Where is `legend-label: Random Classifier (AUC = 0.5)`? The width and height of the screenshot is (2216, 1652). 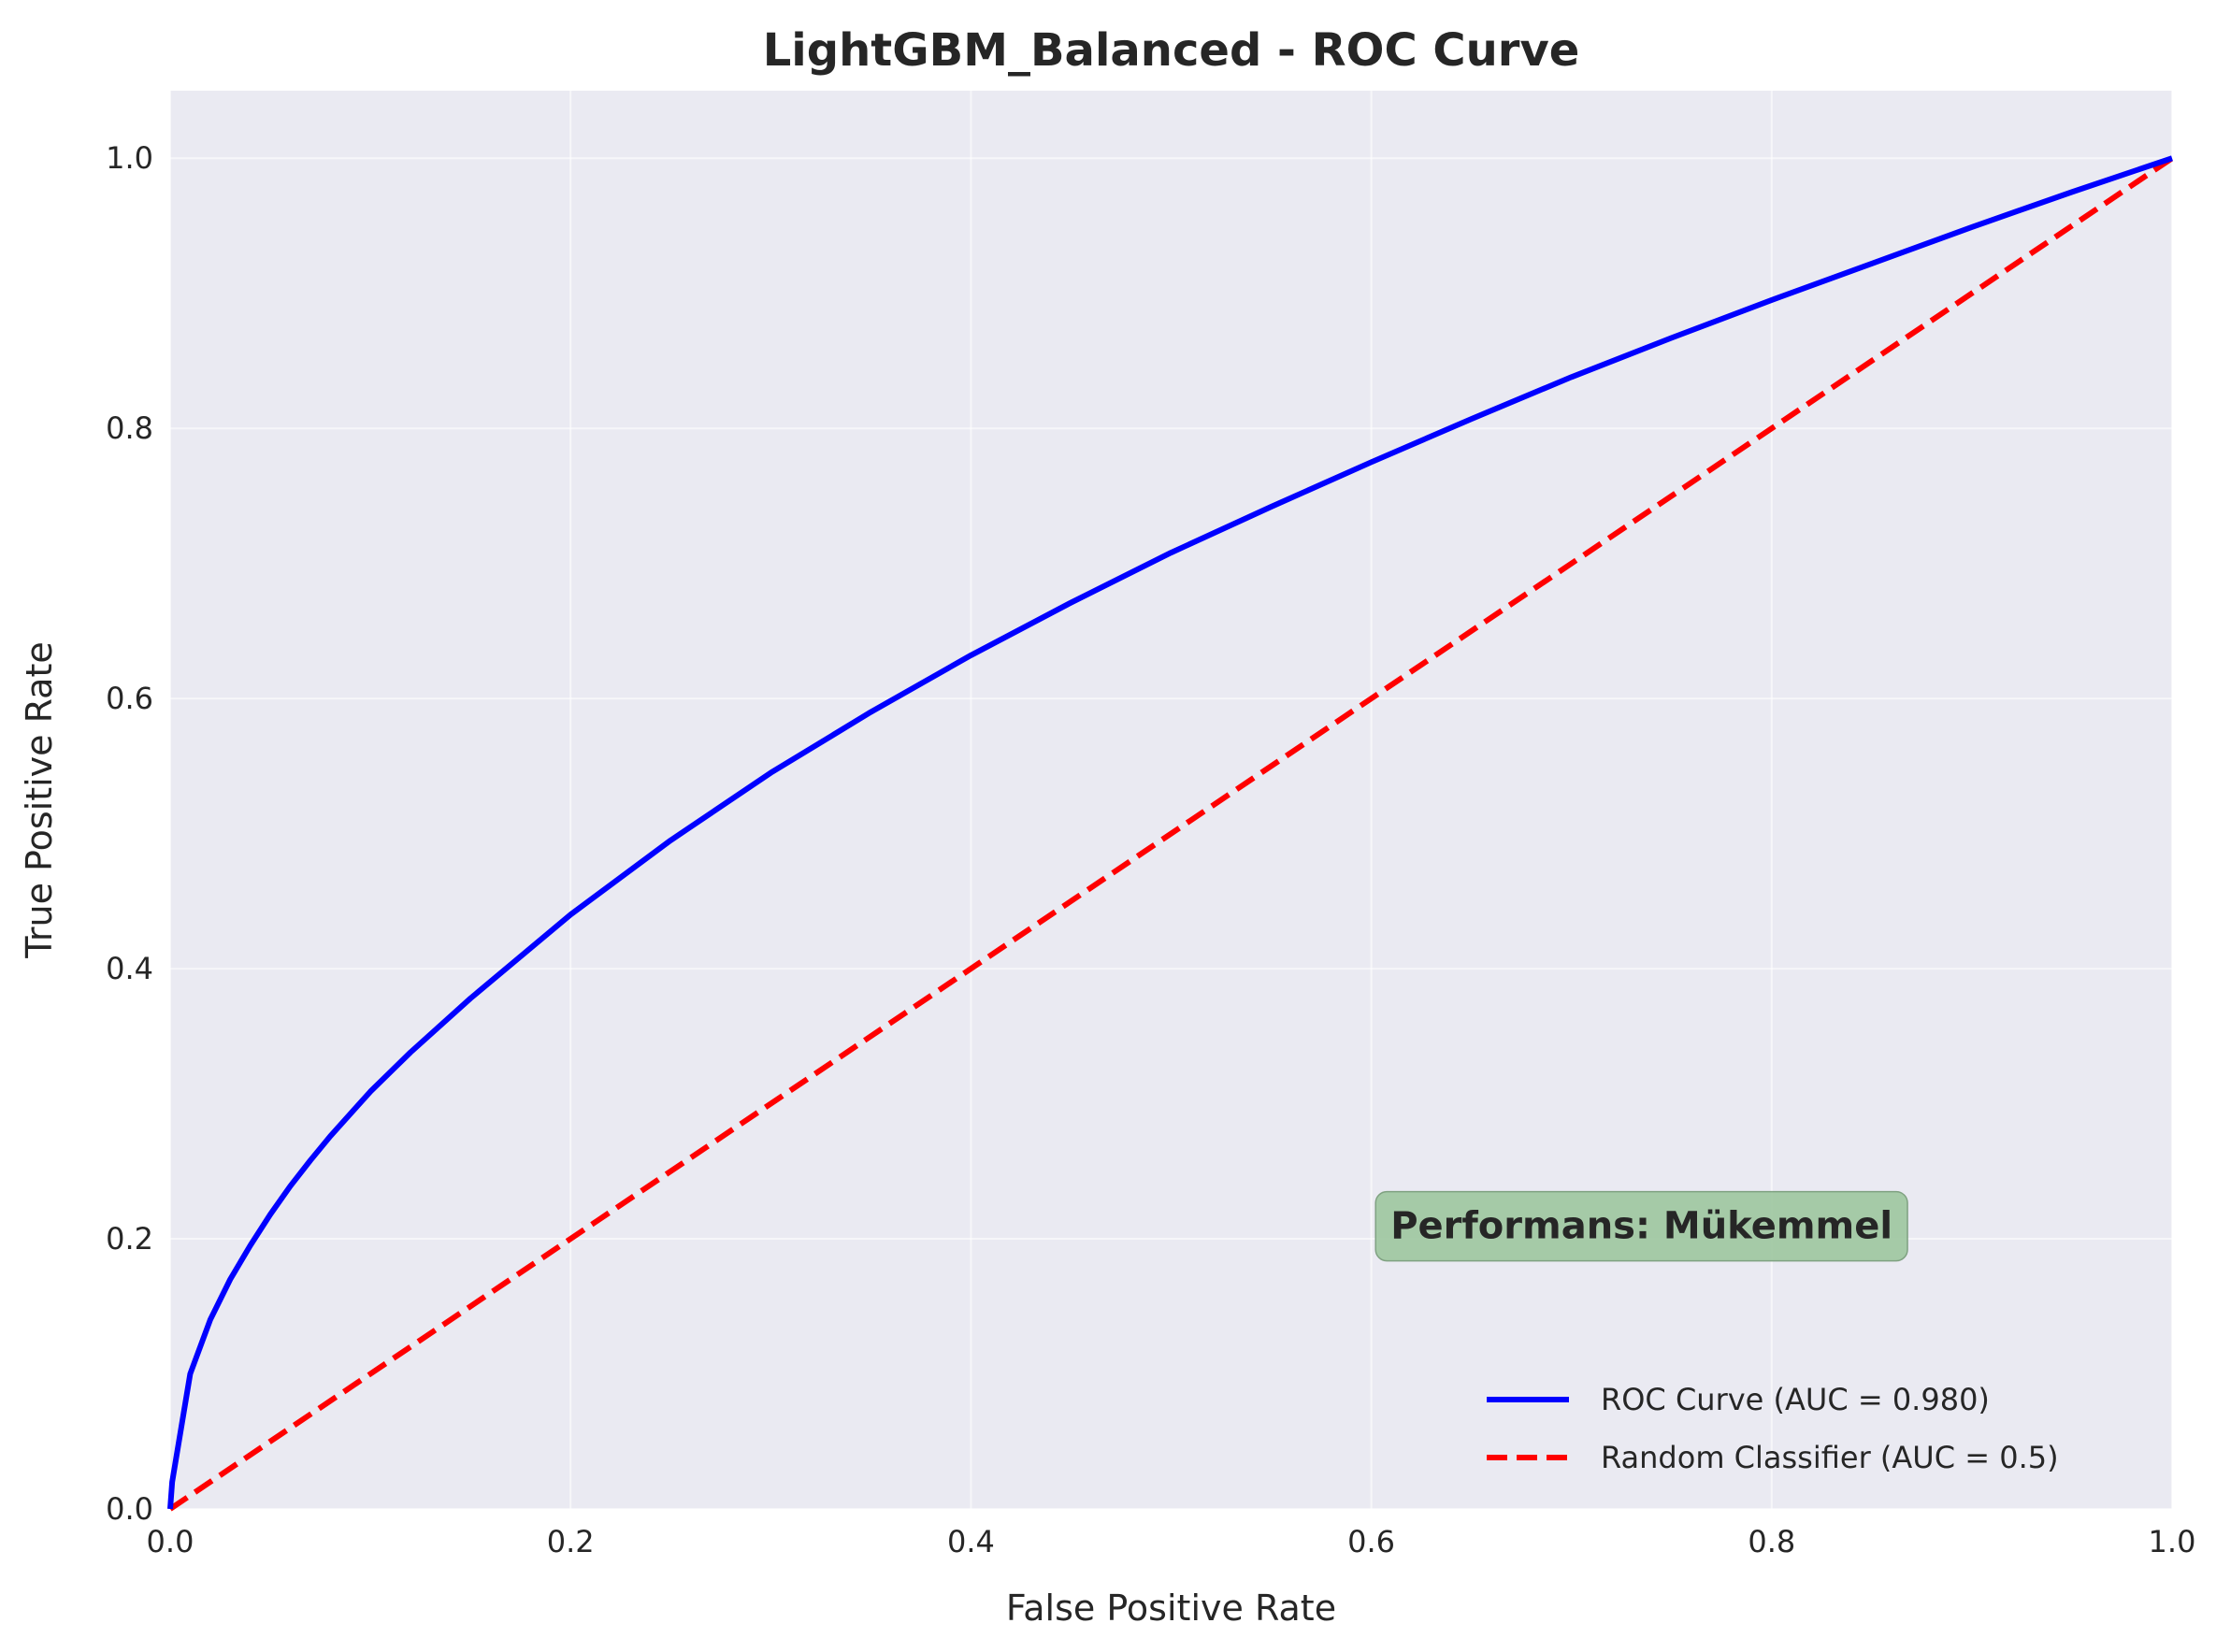
legend-label: Random Classifier (AUC = 0.5) is located at coordinates (1830, 1457).